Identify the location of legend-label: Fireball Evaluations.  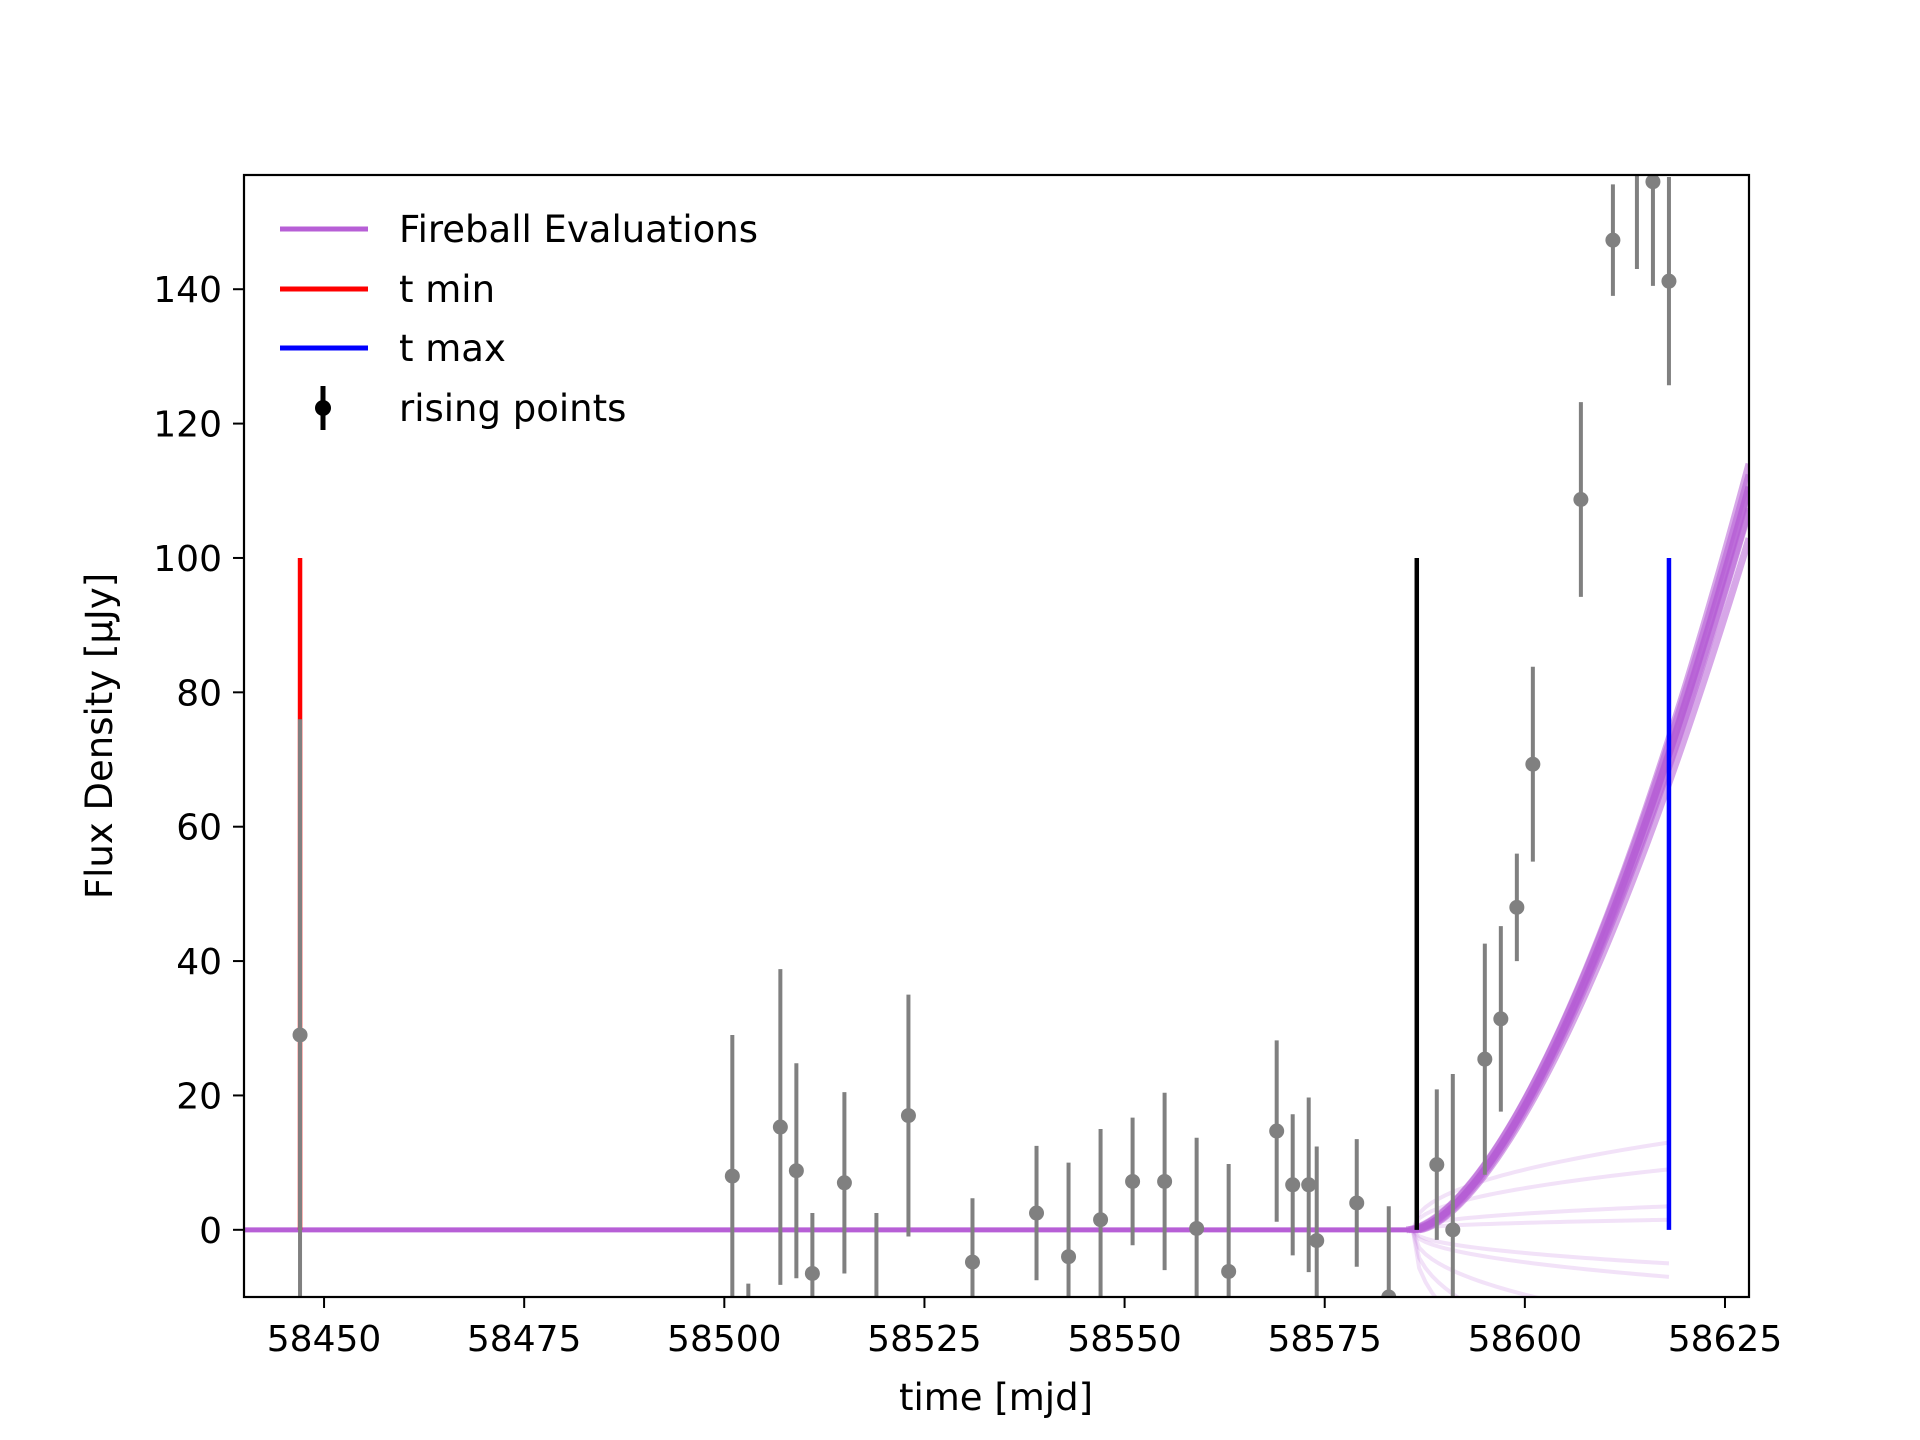
(578, 229).